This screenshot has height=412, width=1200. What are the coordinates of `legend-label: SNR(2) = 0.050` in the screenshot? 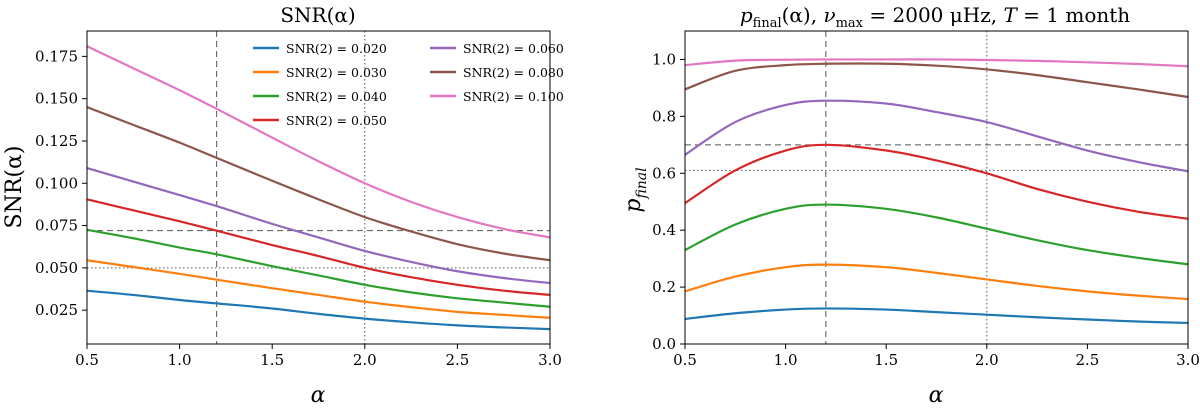 It's located at (336, 120).